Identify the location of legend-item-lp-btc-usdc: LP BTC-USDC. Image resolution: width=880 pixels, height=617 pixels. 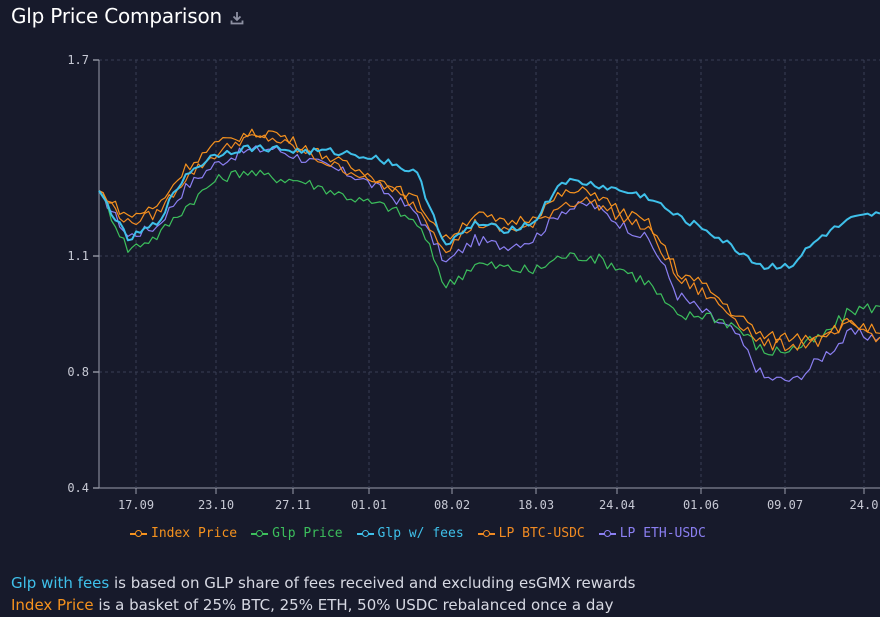
(531, 533).